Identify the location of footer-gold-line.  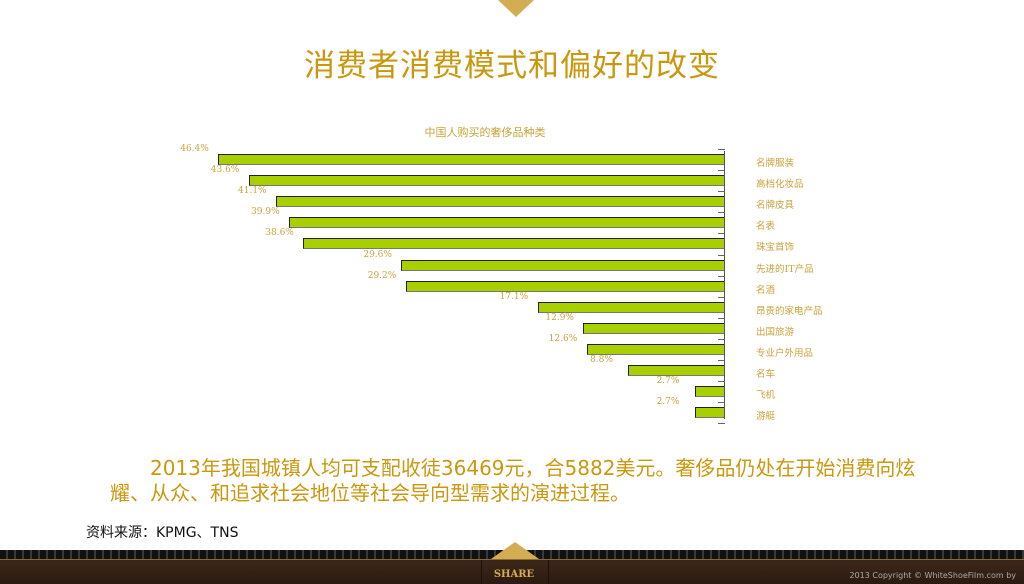
(512, 559).